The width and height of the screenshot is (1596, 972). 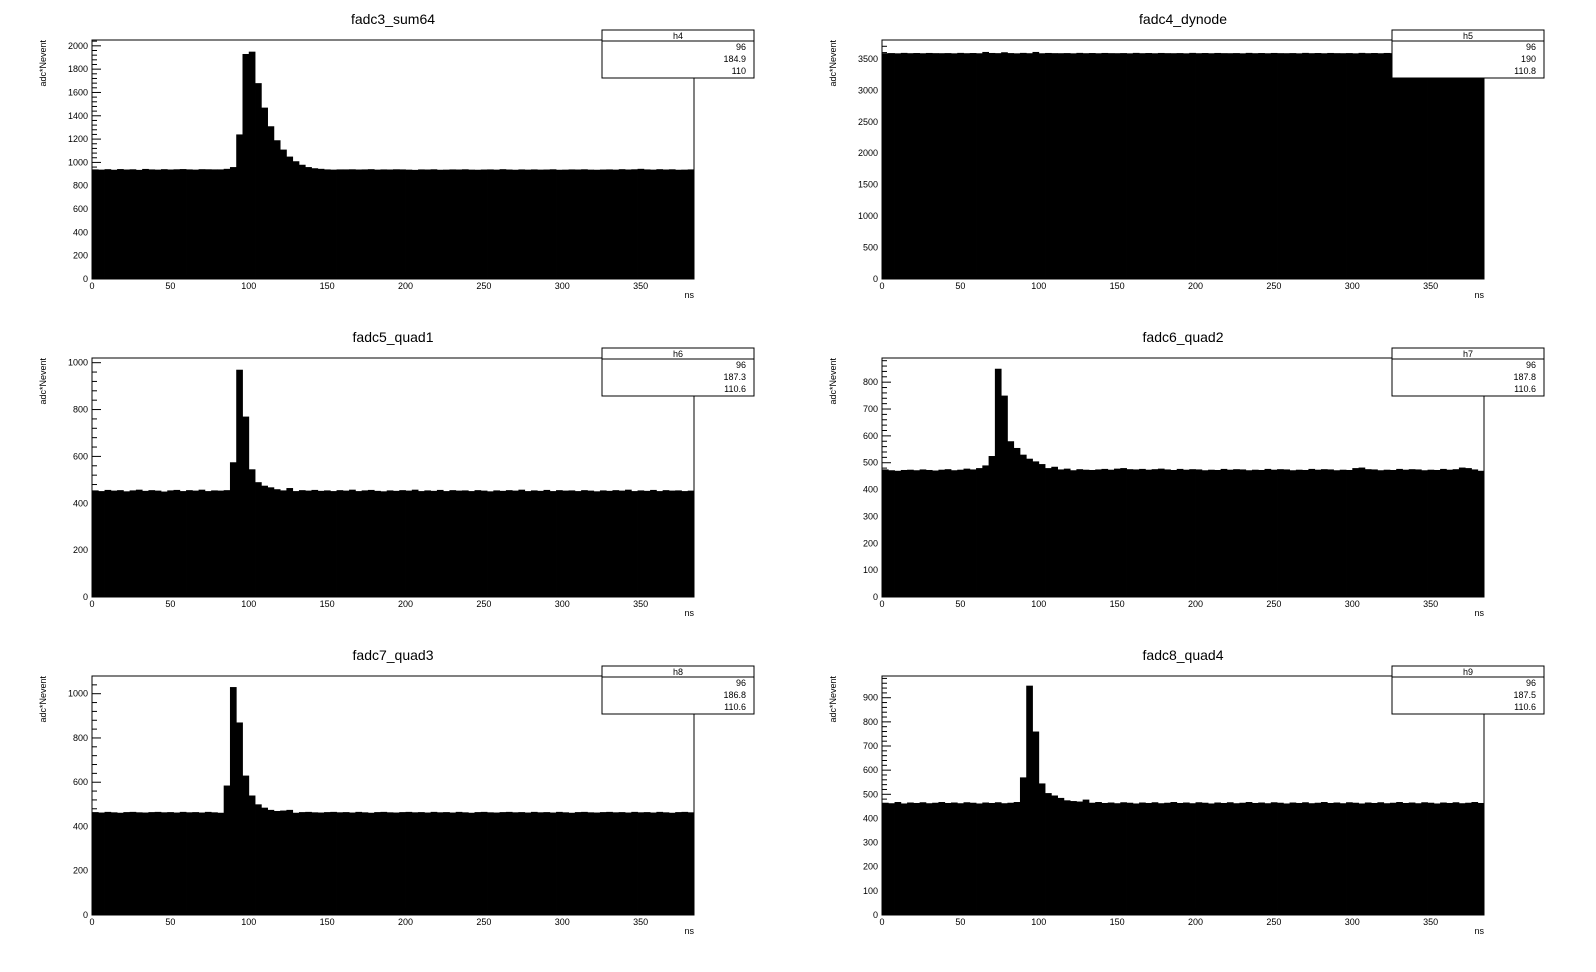 I want to click on stats-stddev-value: 110, so click(x=739, y=71).